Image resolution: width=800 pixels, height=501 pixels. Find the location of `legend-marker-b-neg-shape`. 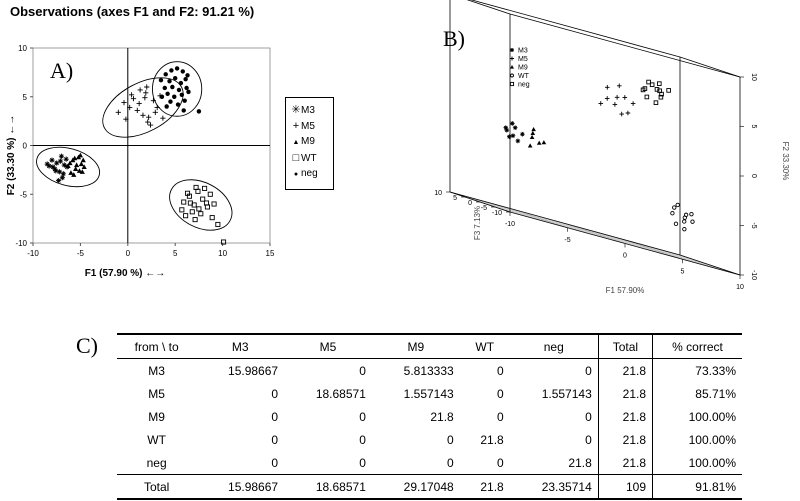

legend-marker-b-neg-shape is located at coordinates (512, 84).